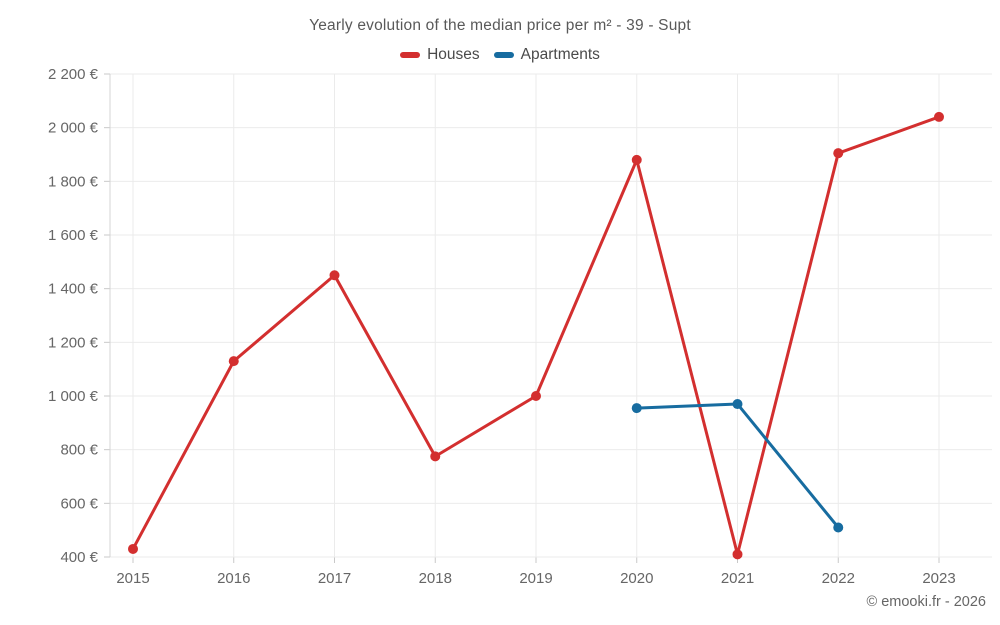 The image size is (1000, 625). What do you see at coordinates (79, 450) in the screenshot?
I see `y-axis-tick-label: 800 €` at bounding box center [79, 450].